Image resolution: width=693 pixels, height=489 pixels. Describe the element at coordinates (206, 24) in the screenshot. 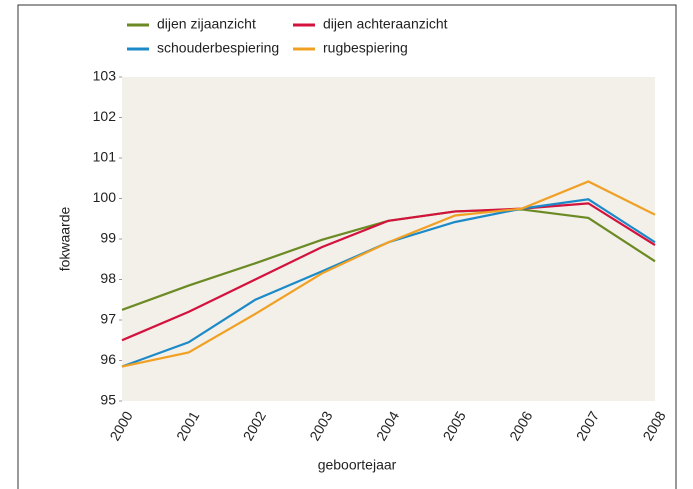

I see `legend-label: dijen zijaanzicht` at that location.